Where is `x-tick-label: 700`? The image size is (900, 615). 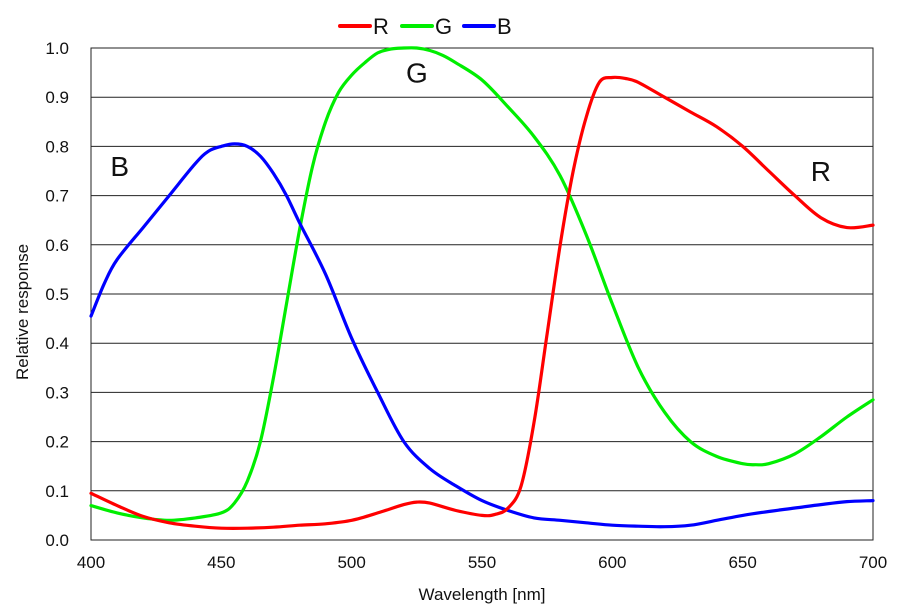 x-tick-label: 700 is located at coordinates (873, 562).